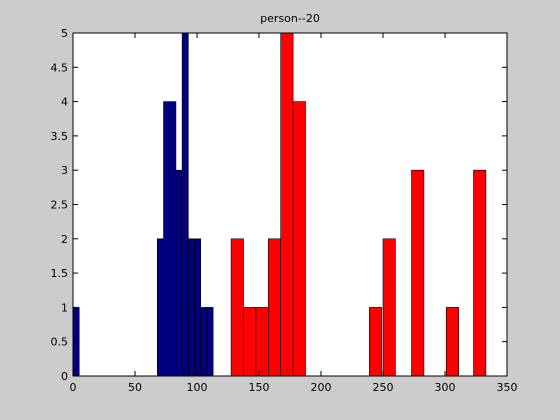  What do you see at coordinates (507, 387) in the screenshot?
I see `x-tick-label-7: 350` at bounding box center [507, 387].